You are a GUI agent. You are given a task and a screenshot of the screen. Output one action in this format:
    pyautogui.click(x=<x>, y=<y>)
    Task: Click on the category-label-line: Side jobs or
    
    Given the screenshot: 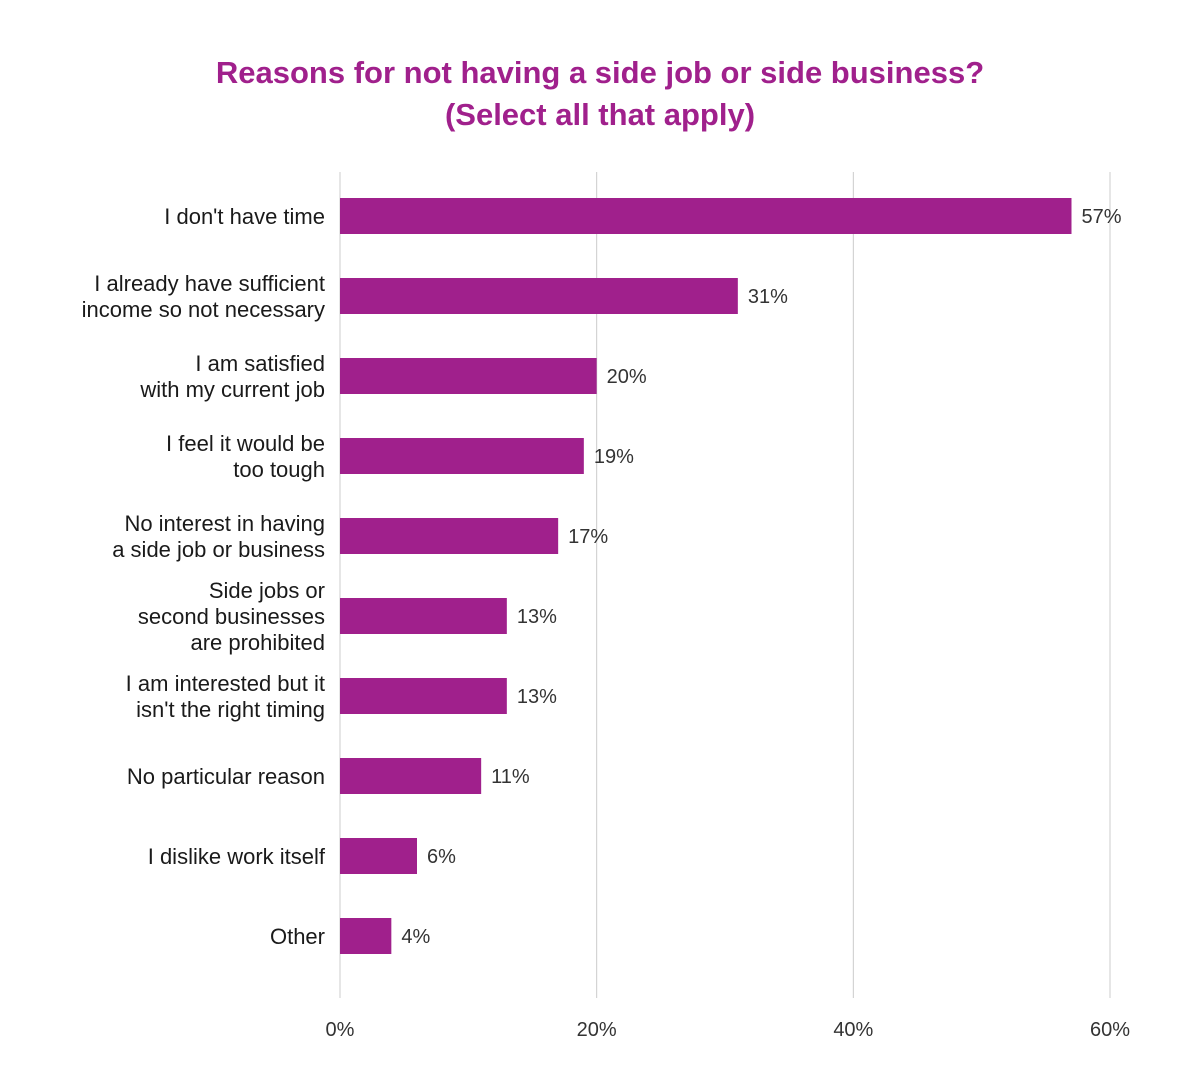 What is the action you would take?
    pyautogui.click(x=267, y=590)
    